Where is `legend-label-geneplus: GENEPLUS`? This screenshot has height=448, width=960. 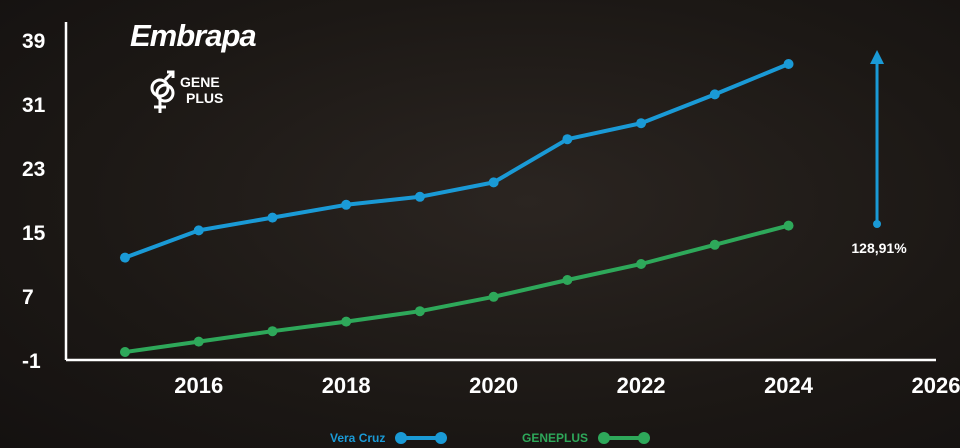 legend-label-geneplus: GENEPLUS is located at coordinates (555, 438).